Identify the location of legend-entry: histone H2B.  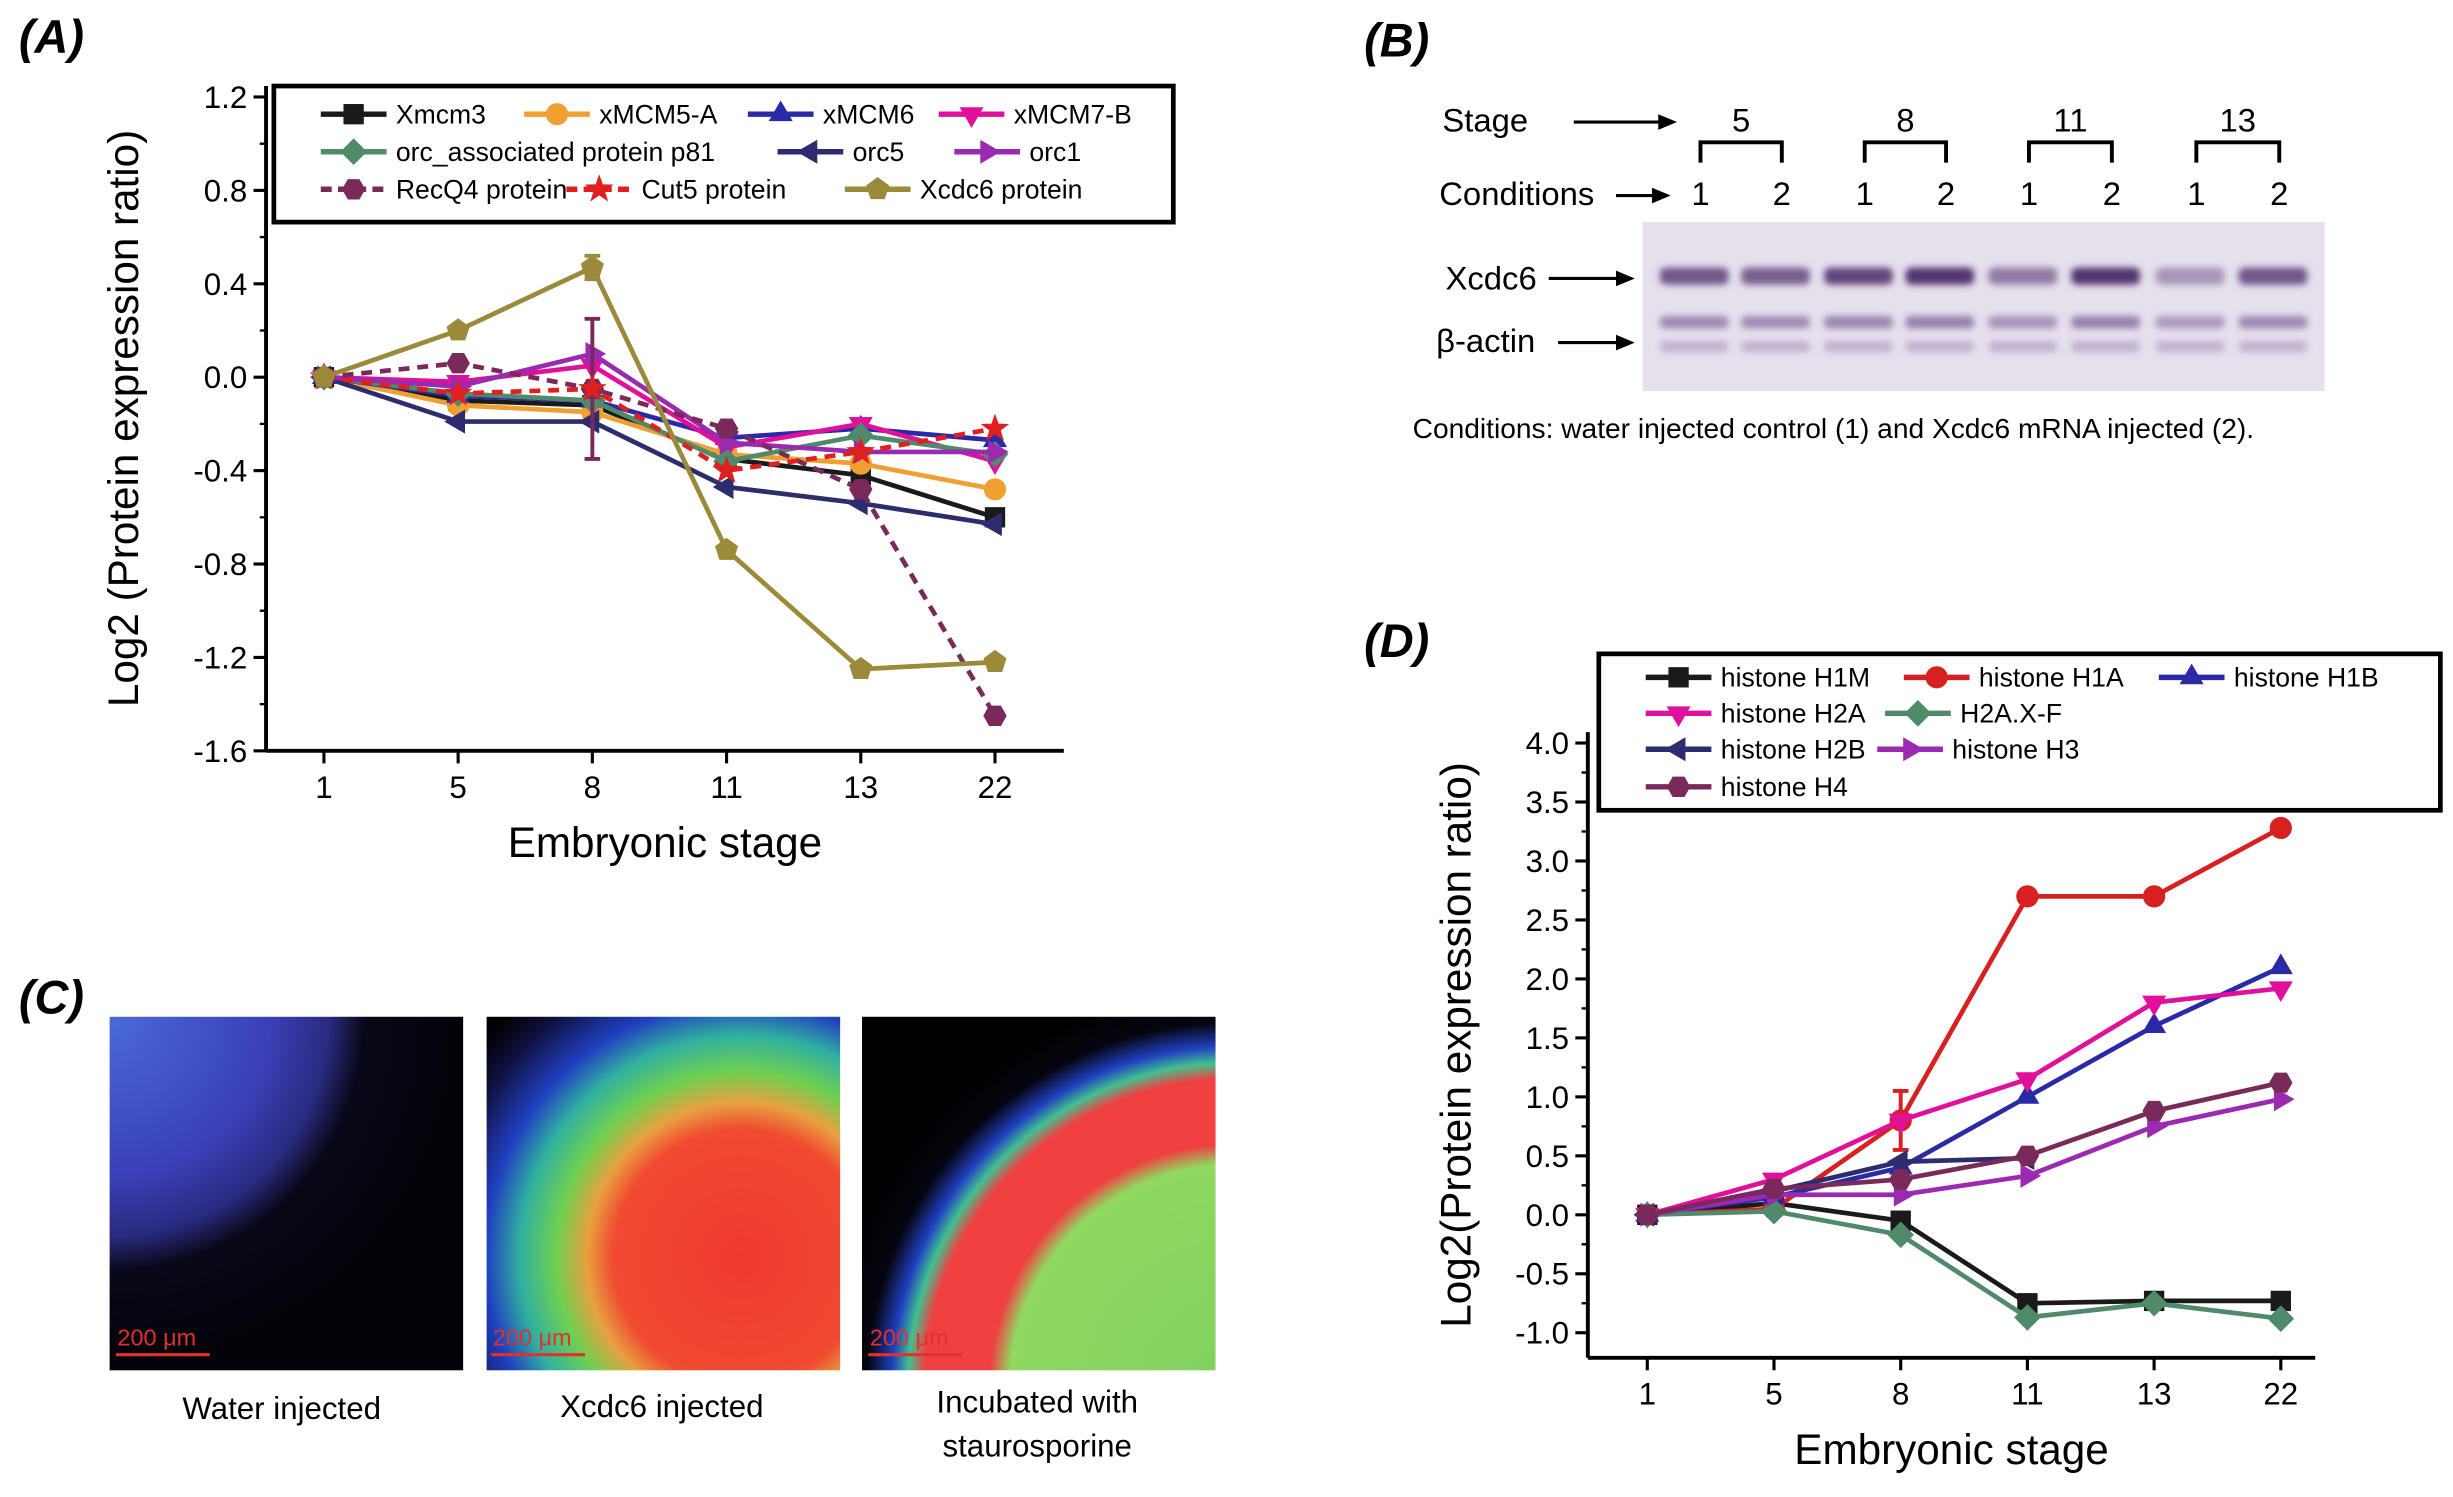
(1755, 750).